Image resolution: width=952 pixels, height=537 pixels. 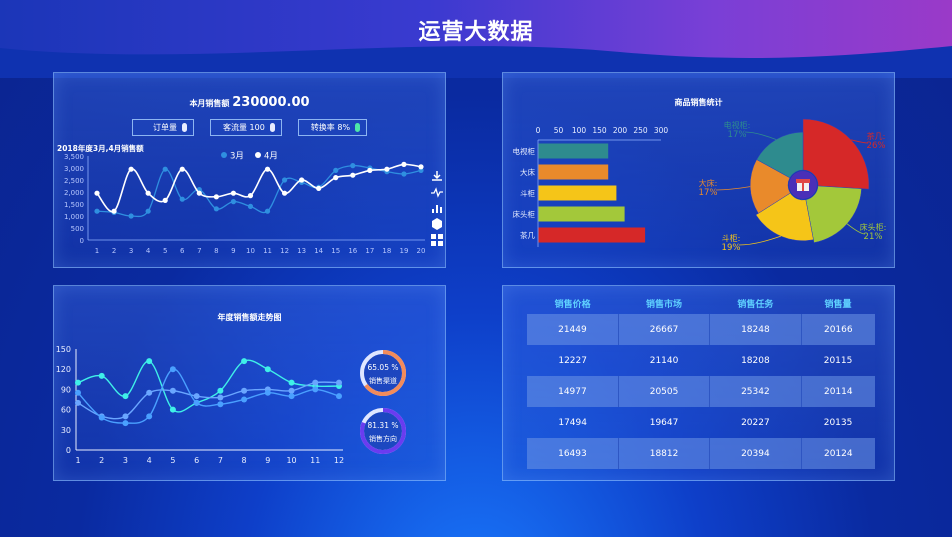 What do you see at coordinates (437, 224) in the screenshot?
I see `hexagon-icon` at bounding box center [437, 224].